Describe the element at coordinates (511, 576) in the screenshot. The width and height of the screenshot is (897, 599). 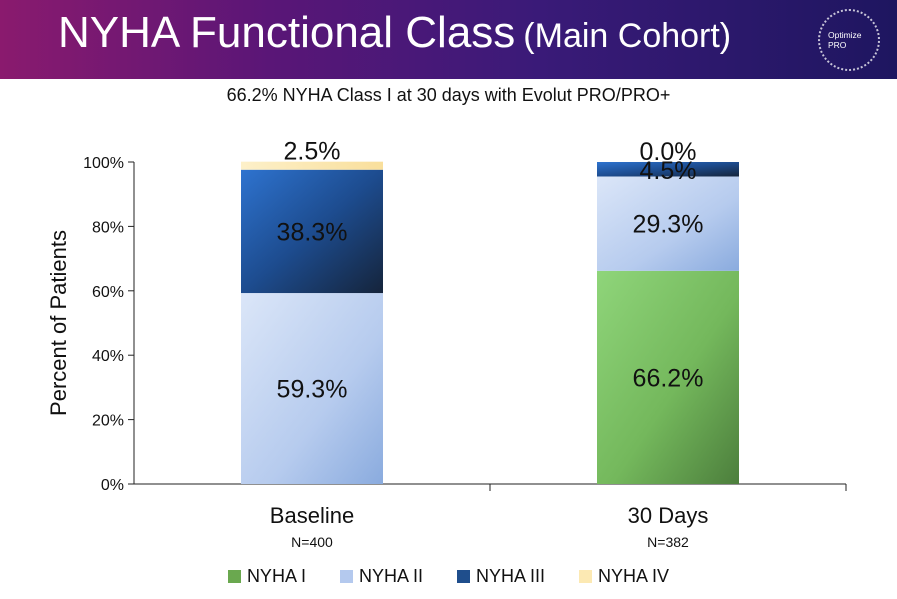
I see `legend-label: NYHA III` at that location.